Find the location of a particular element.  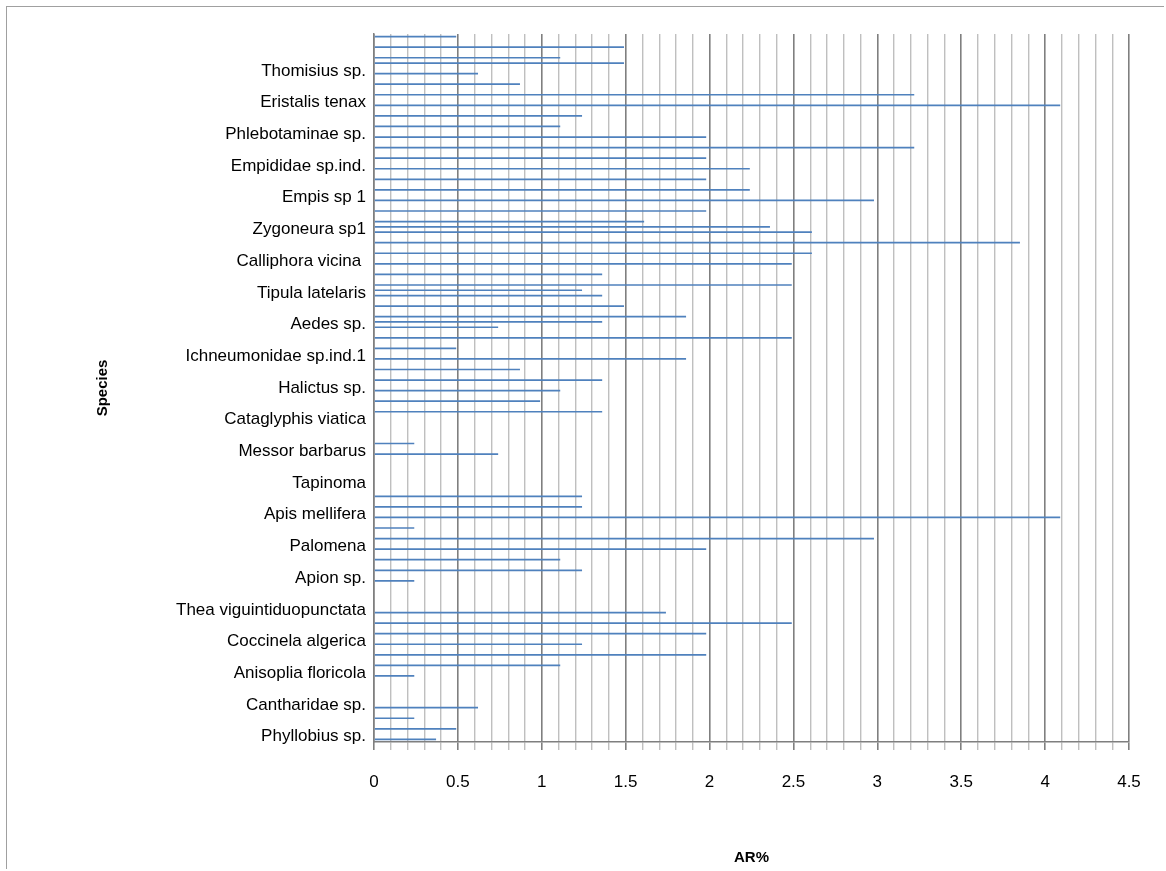

x-tick-label: 4.5 is located at coordinates (1129, 781).